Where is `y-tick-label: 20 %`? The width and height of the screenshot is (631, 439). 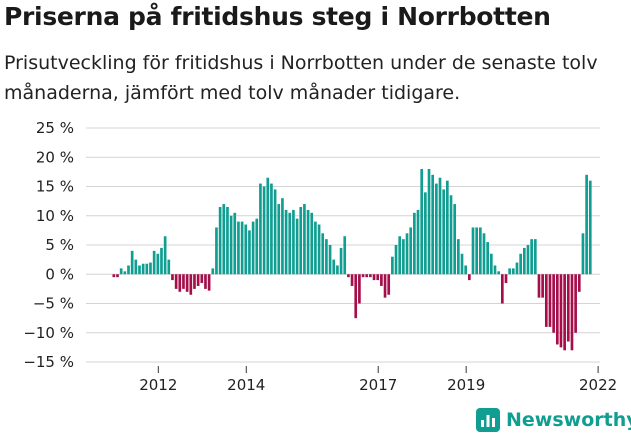 y-tick-label: 20 % is located at coordinates (55, 157).